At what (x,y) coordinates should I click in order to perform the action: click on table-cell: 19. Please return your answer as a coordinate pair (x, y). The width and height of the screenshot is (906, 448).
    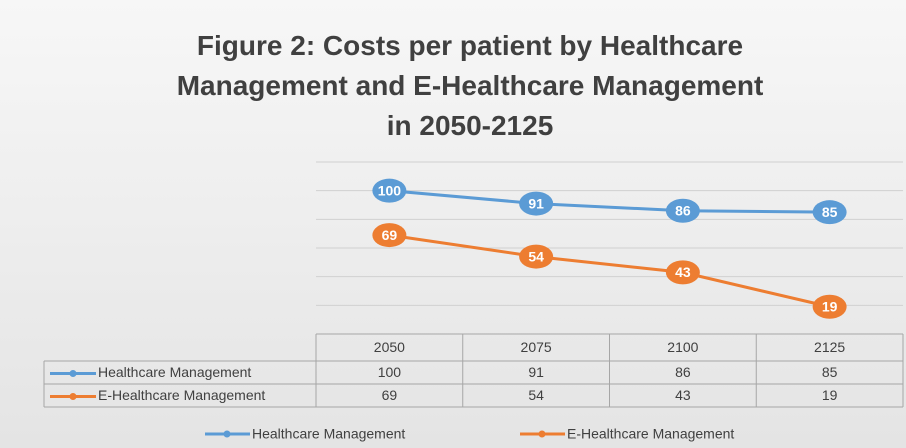
    Looking at the image, I should click on (830, 395).